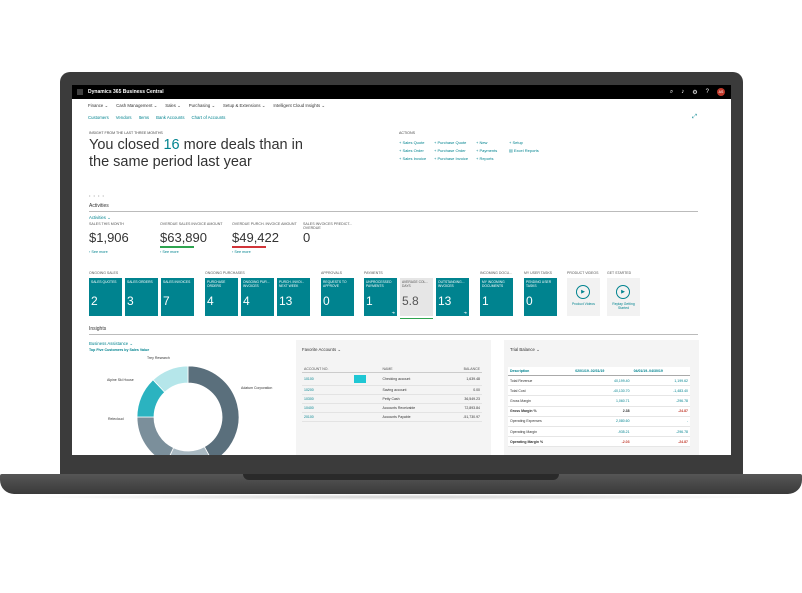  I want to click on action-sales-invoice: + Sales Invoice, so click(413, 158).